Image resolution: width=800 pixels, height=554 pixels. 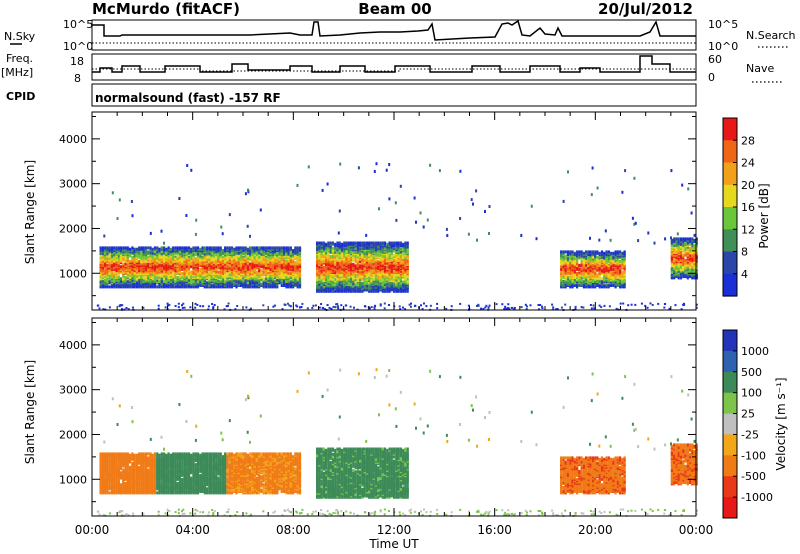 What do you see at coordinates (17, 72) in the screenshot?
I see `freq-label-2: [MHz]` at bounding box center [17, 72].